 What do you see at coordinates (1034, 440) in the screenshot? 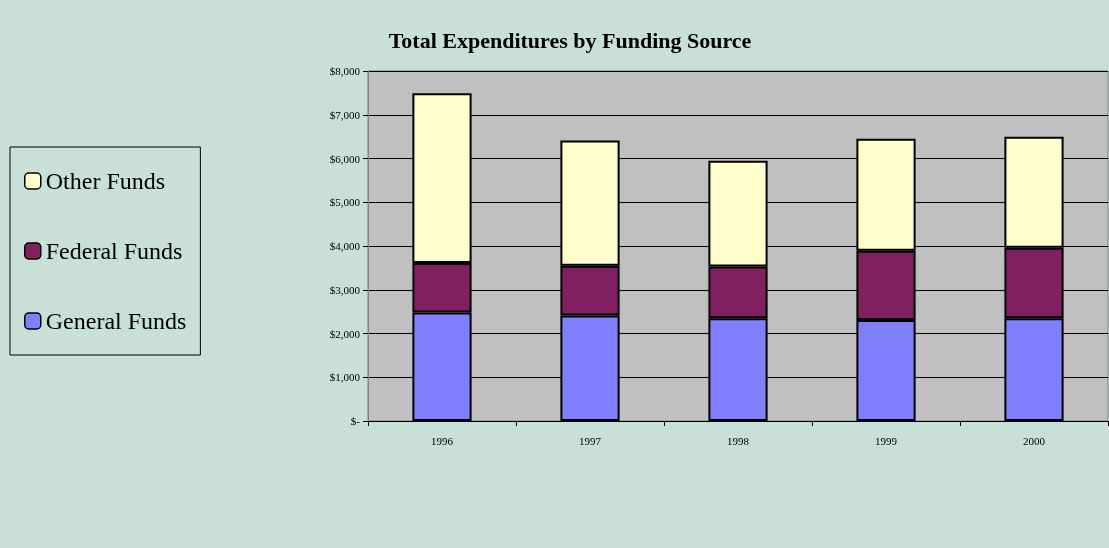
I see `x-tick-label: 2000` at bounding box center [1034, 440].